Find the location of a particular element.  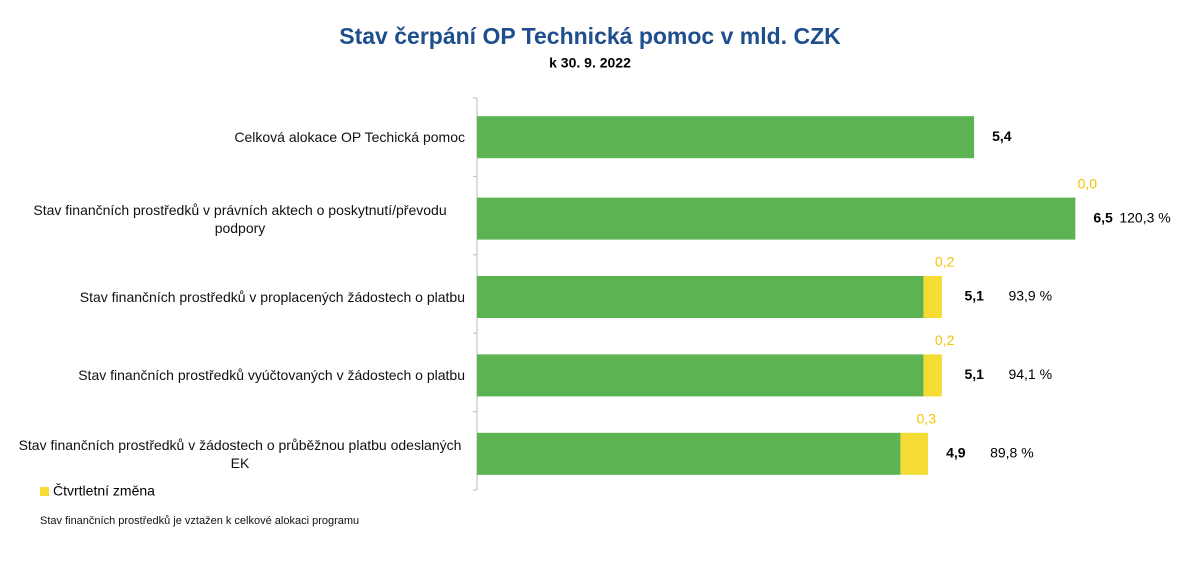

legend-label: Čtvrtletní změna is located at coordinates (104, 491).